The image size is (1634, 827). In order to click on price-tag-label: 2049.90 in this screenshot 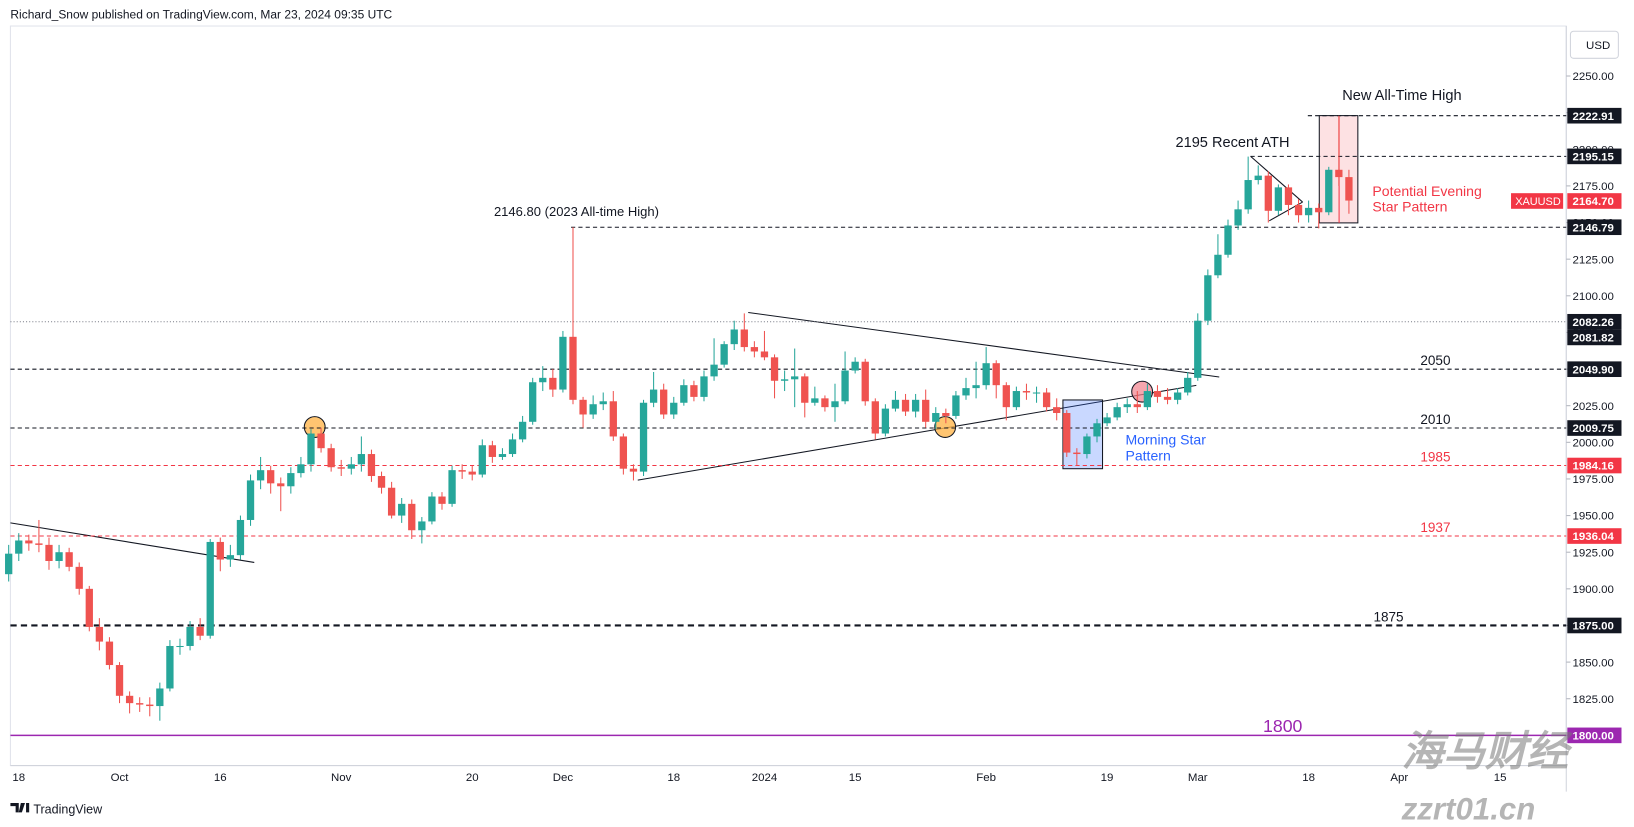, I will do `click(1593, 370)`.